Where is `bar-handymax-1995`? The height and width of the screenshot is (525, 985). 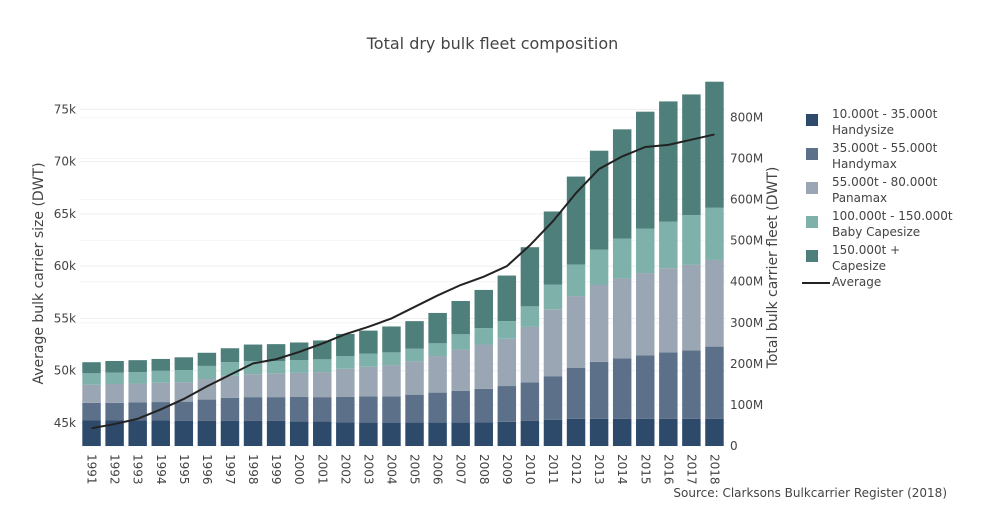
bar-handymax-1995 is located at coordinates (184, 411).